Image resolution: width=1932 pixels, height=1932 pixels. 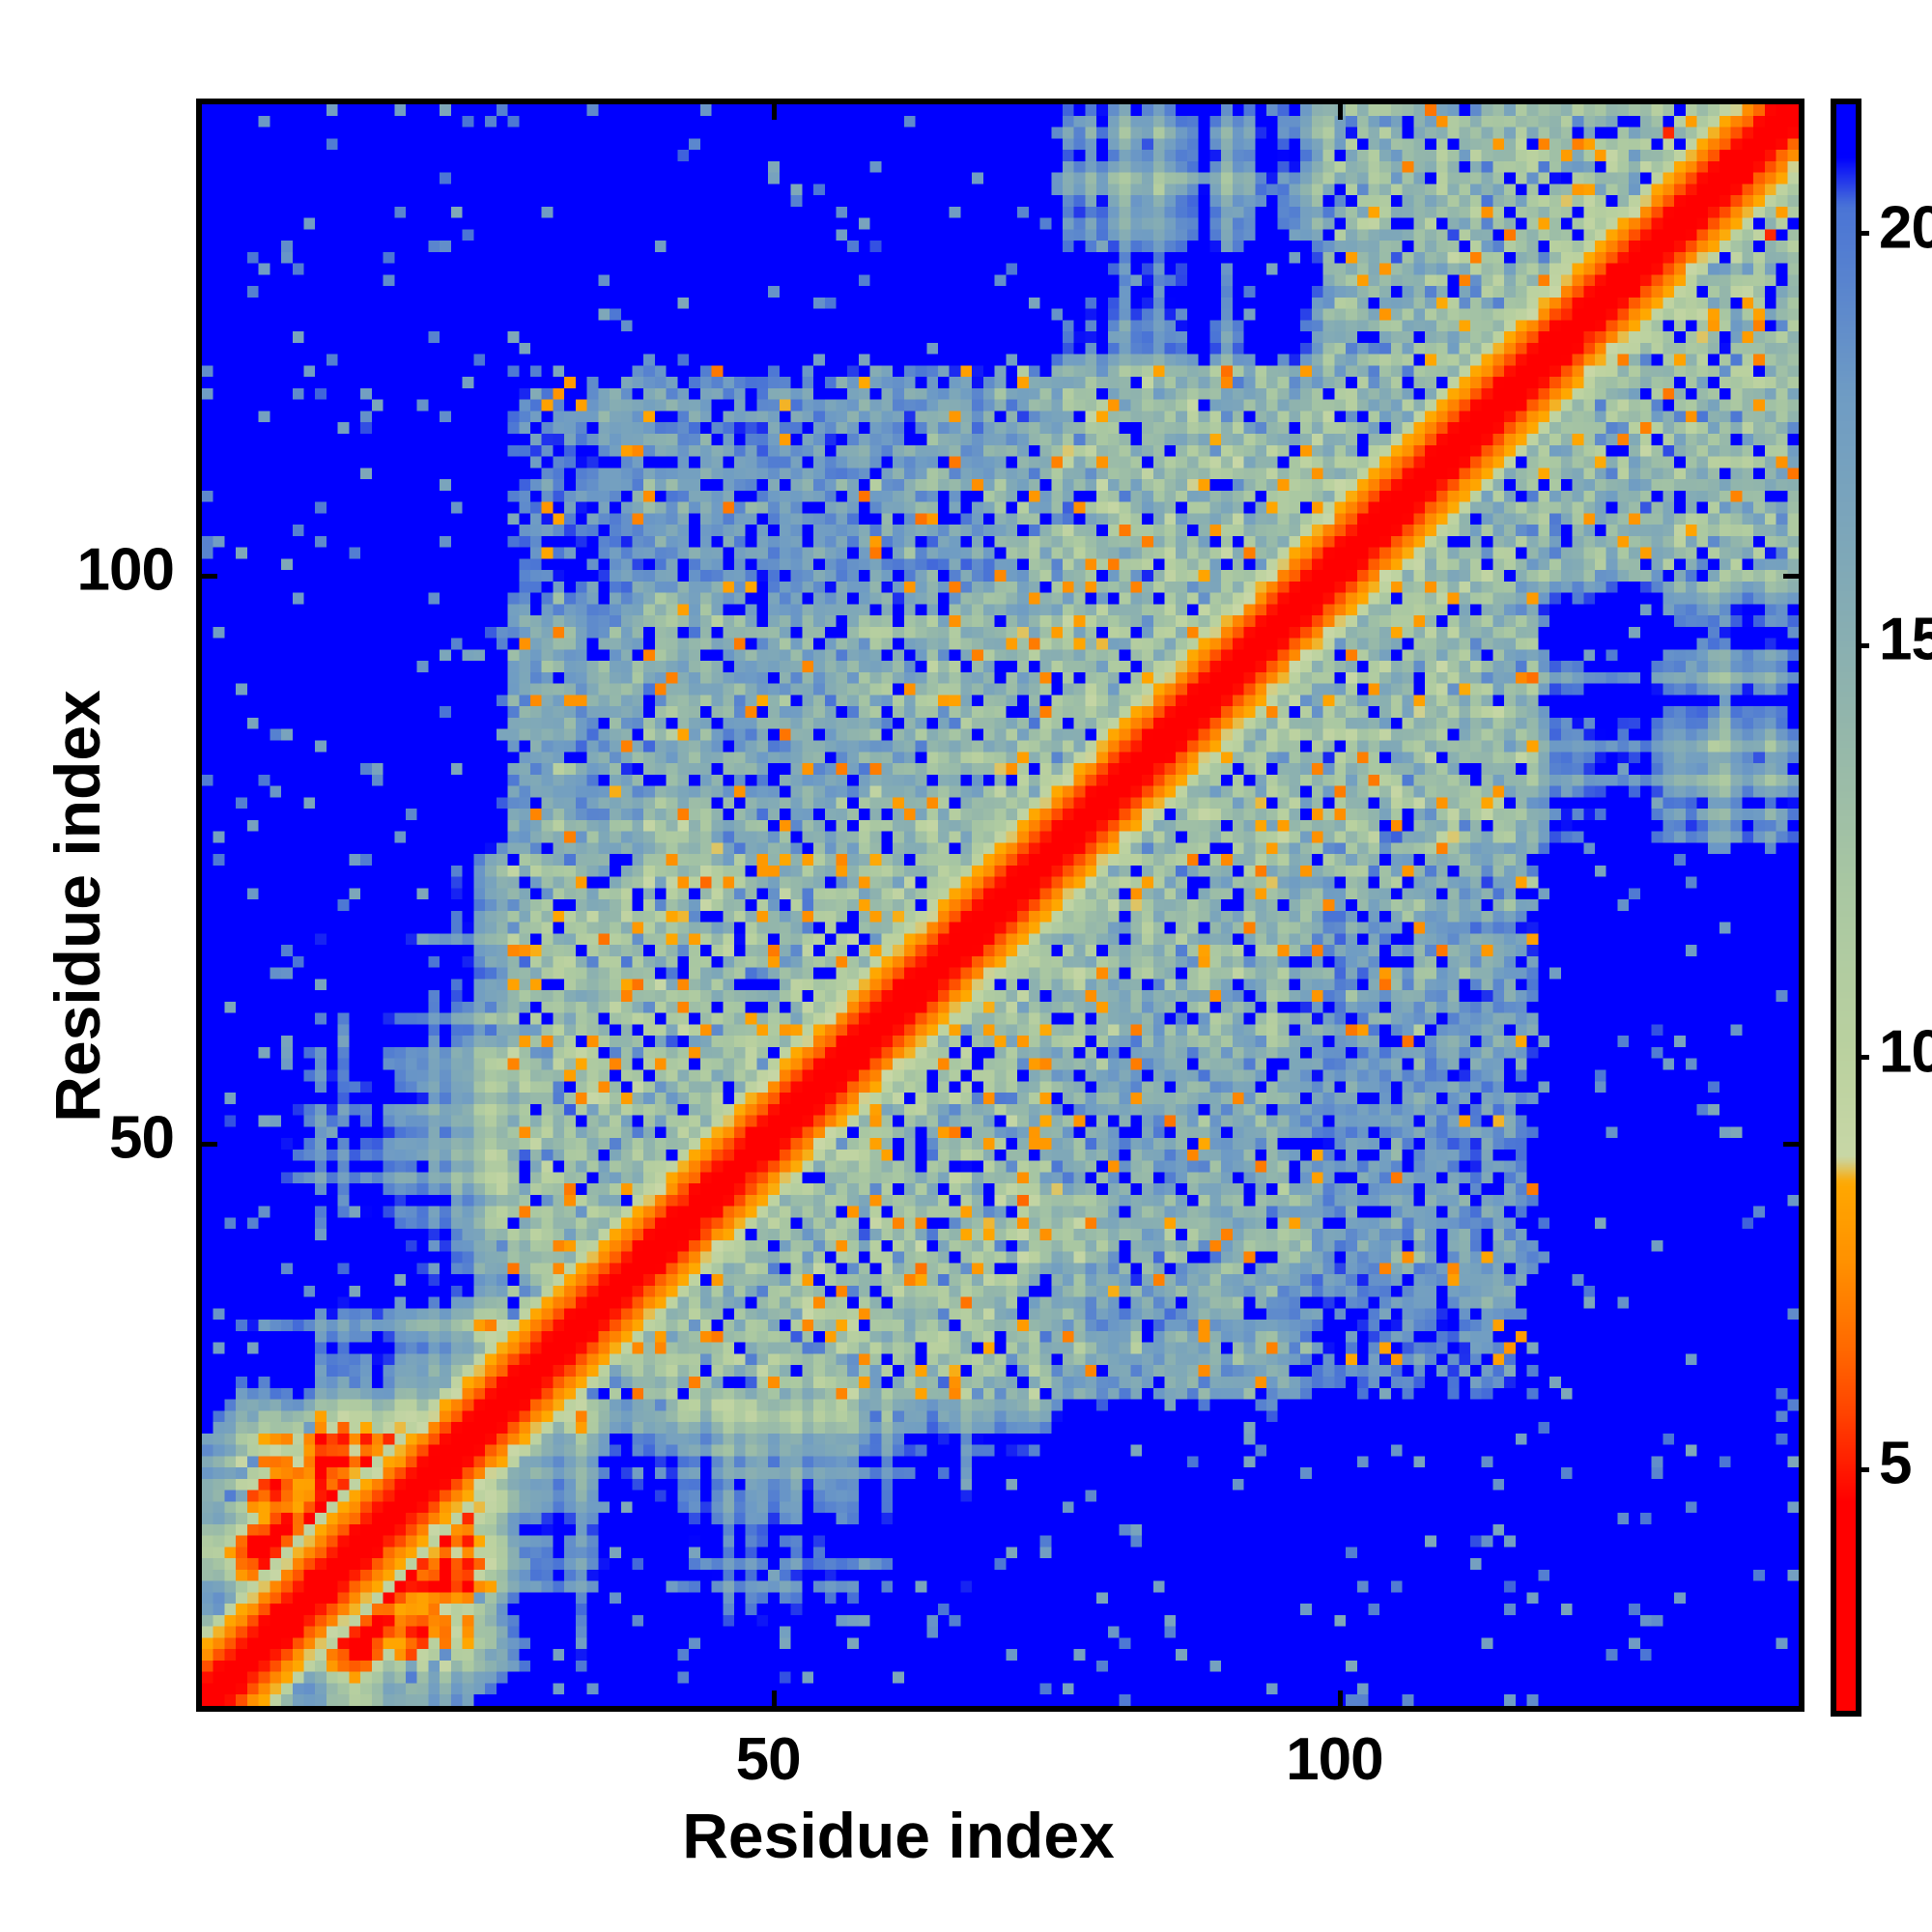 I want to click on y-axis-title: Residue index, so click(x=77, y=906).